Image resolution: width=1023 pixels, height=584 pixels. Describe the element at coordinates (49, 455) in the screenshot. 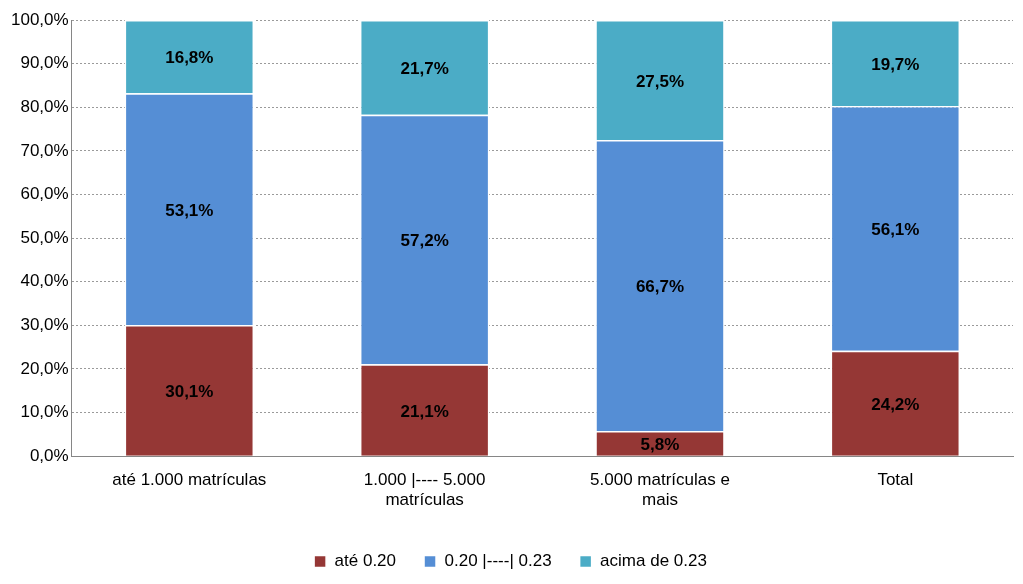

I see `y-tick-label: 0,0%` at that location.